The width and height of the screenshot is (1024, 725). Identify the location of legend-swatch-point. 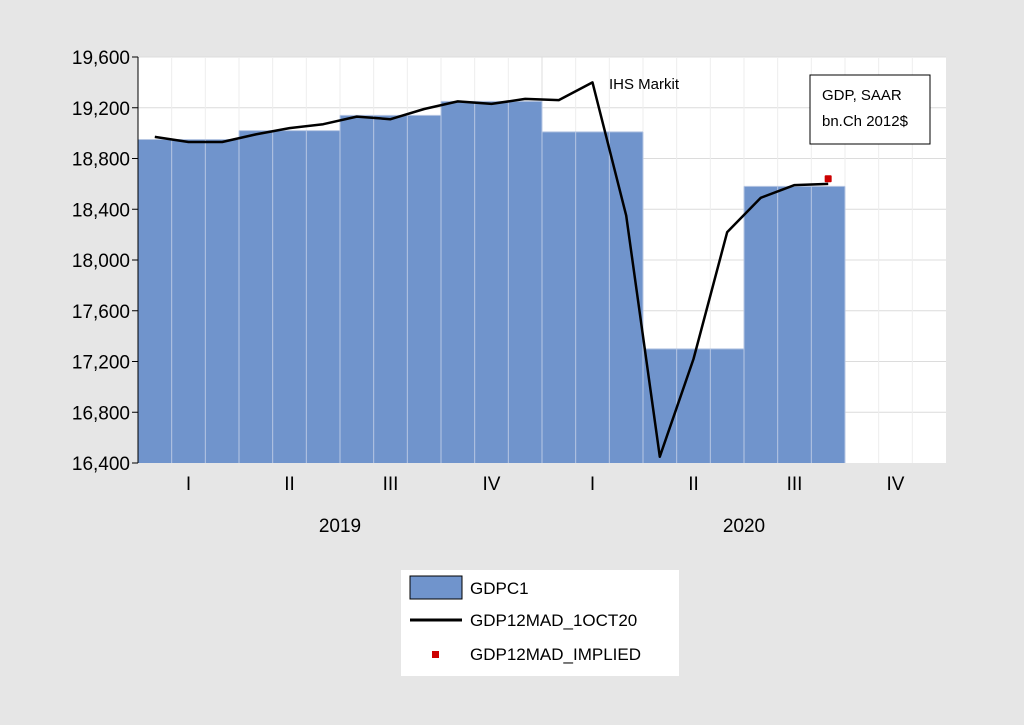
(435, 654).